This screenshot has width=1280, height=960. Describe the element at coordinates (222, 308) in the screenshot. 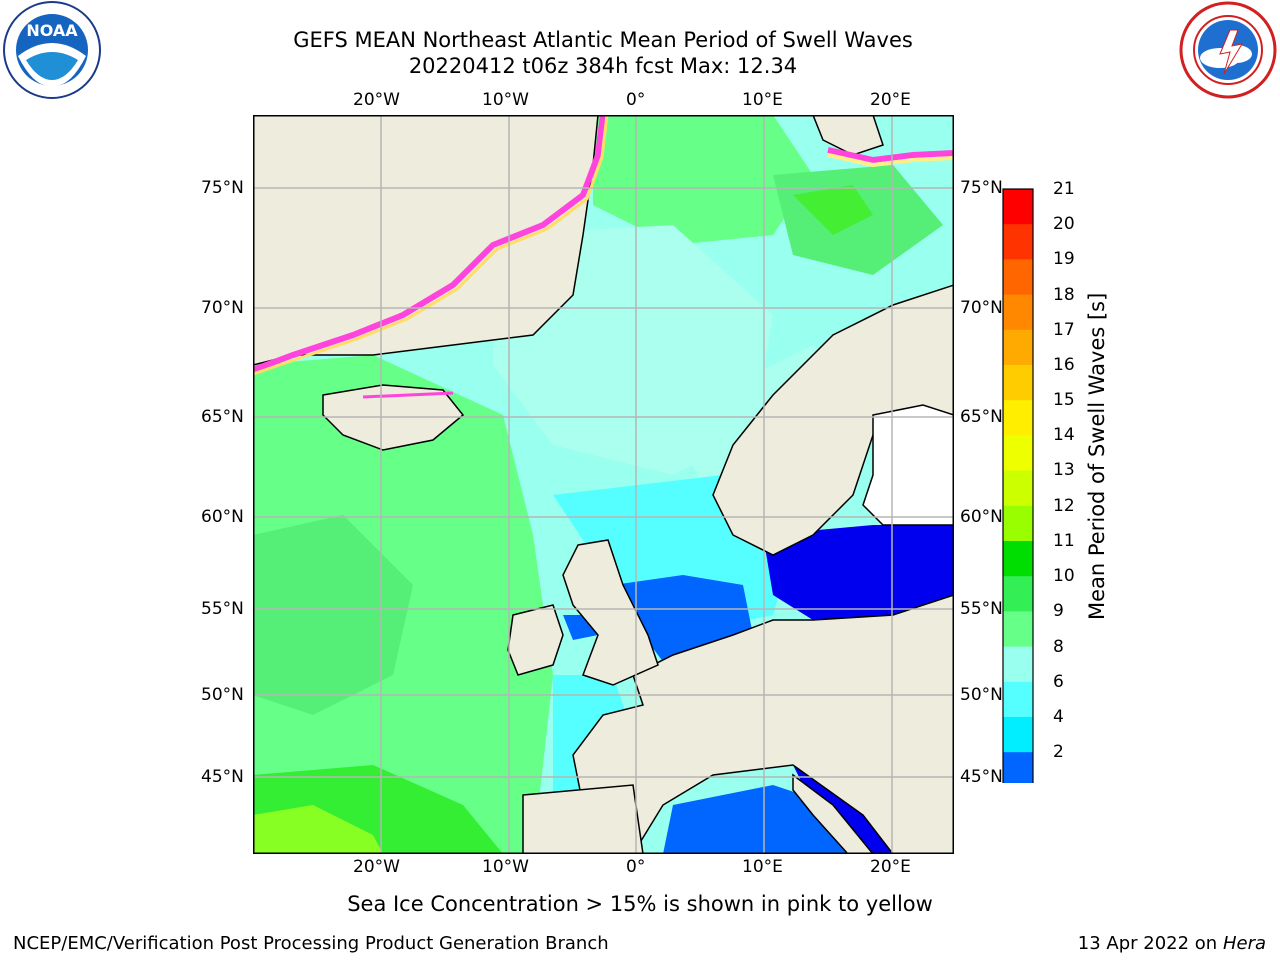

I see `lat-tick-left: 70°N` at that location.